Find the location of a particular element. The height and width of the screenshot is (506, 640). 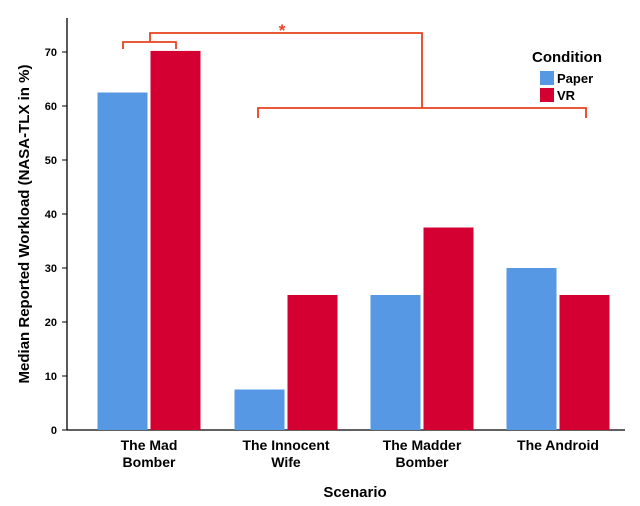

y-tick-label: 20 is located at coordinates (51, 323).